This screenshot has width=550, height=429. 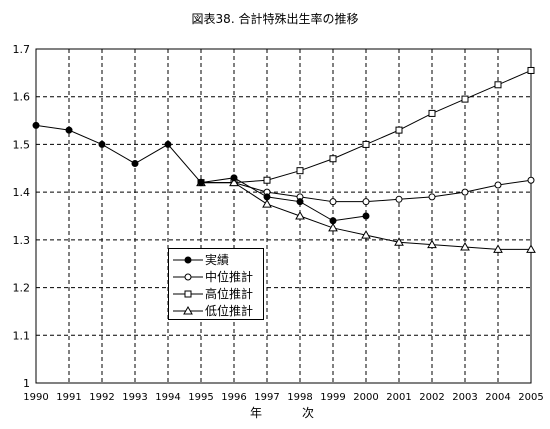 What do you see at coordinates (167, 397) in the screenshot?
I see `x-tick-label: 1994` at bounding box center [167, 397].